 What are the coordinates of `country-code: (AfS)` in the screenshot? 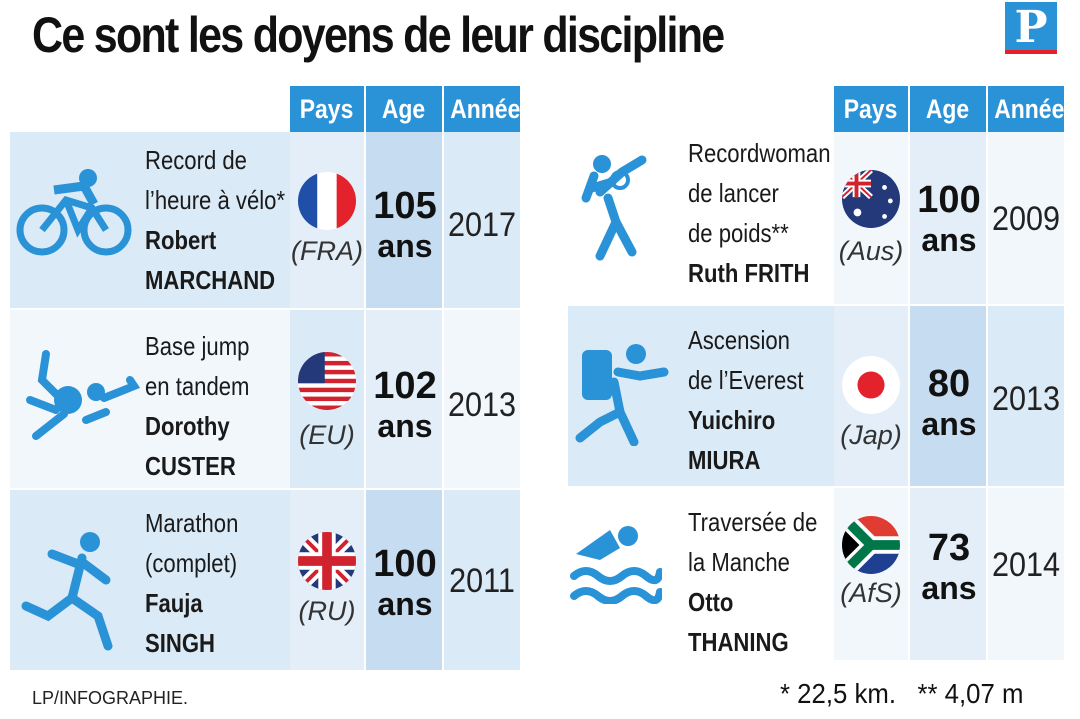 It's located at (871, 593).